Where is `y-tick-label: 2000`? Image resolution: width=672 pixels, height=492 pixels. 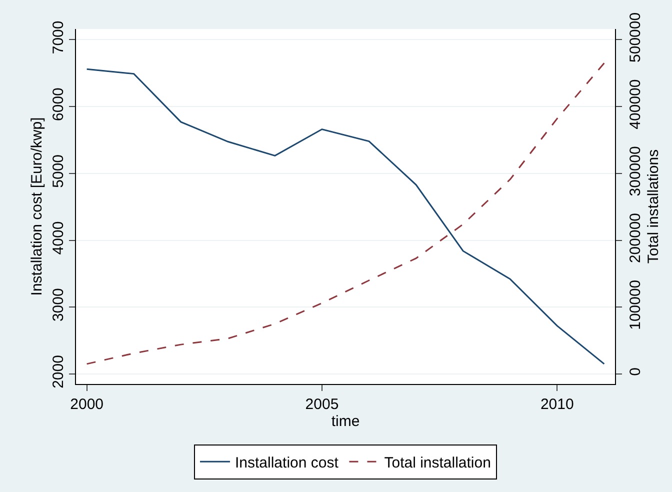 y-tick-label: 2000 is located at coordinates (58, 371).